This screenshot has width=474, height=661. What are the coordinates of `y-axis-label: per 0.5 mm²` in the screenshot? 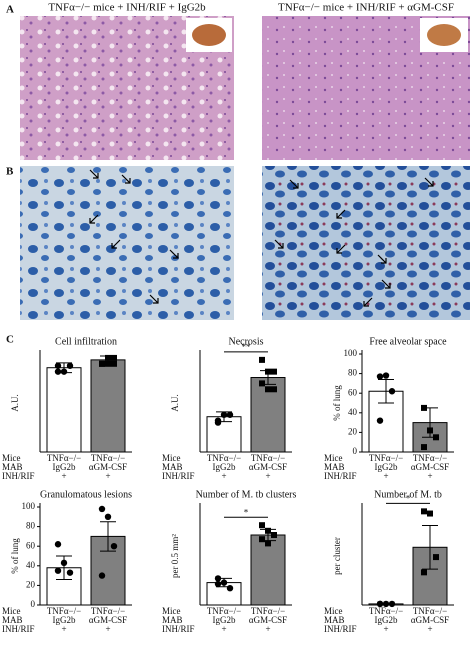 It's located at (175, 556).